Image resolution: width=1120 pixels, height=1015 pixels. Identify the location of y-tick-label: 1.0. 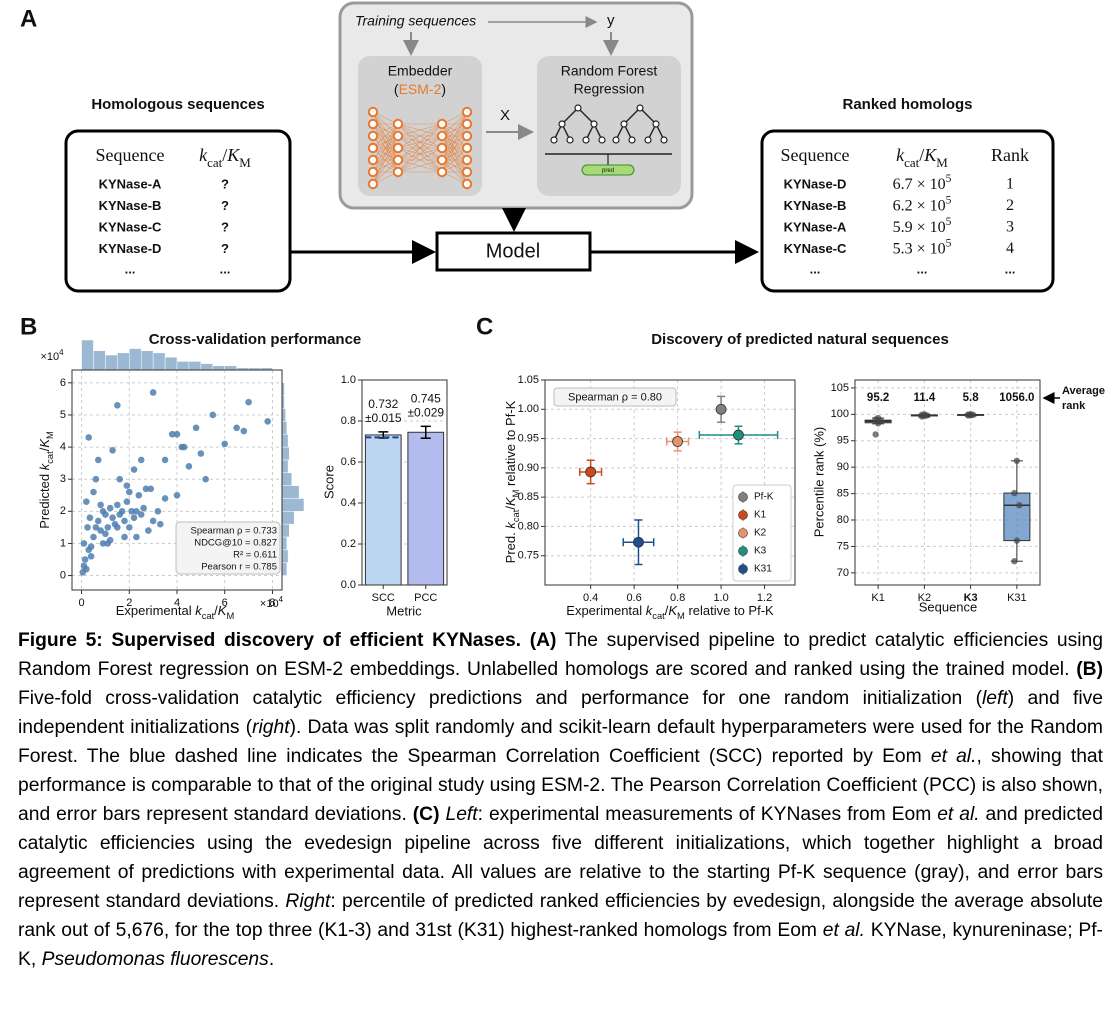
(348, 380).